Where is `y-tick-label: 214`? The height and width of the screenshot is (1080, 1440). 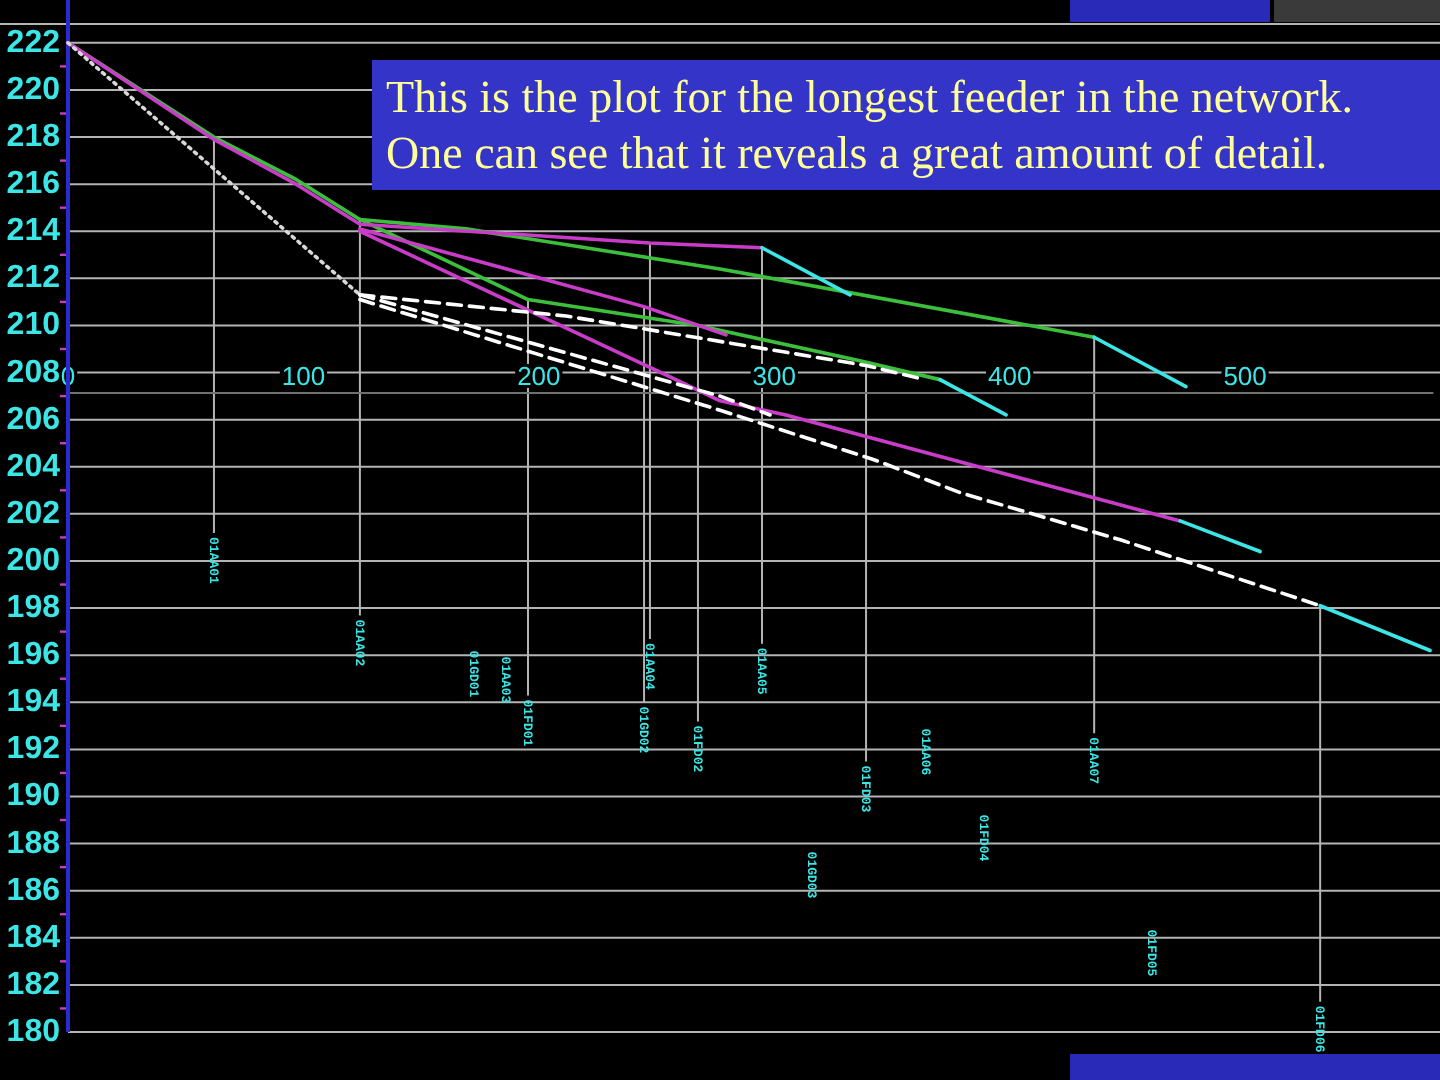 y-tick-label: 214 is located at coordinates (33, 231).